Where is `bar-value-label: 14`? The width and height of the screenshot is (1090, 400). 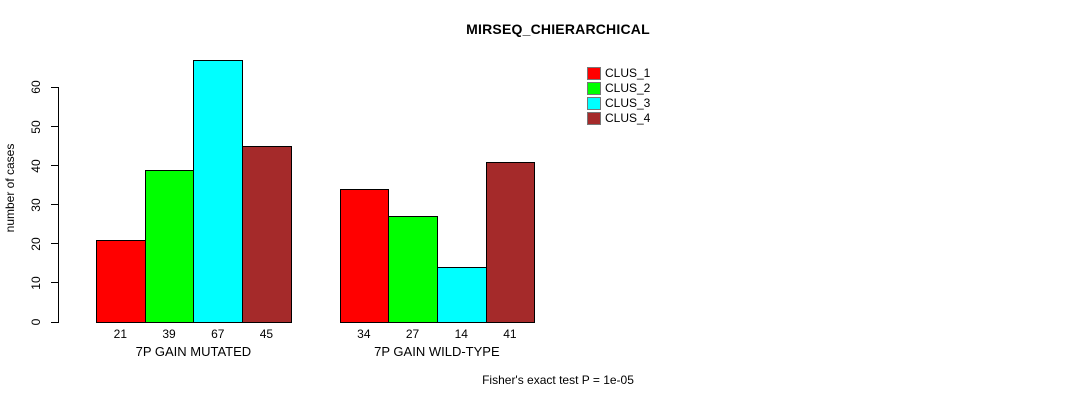 bar-value-label: 14 is located at coordinates (461, 334).